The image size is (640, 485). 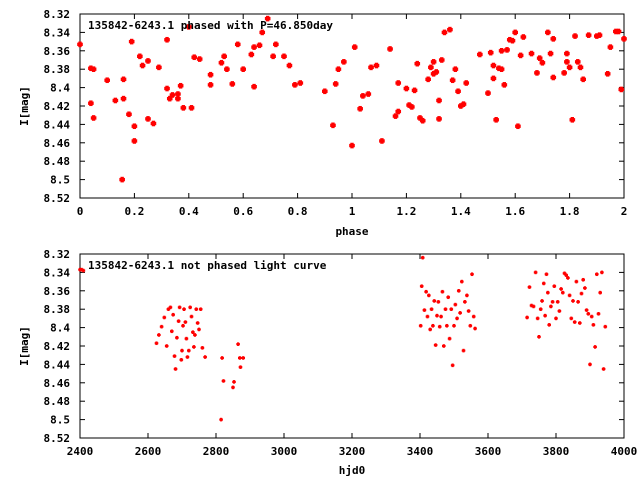 I want to click on x-tick-label: 2600, so click(x=148, y=451).